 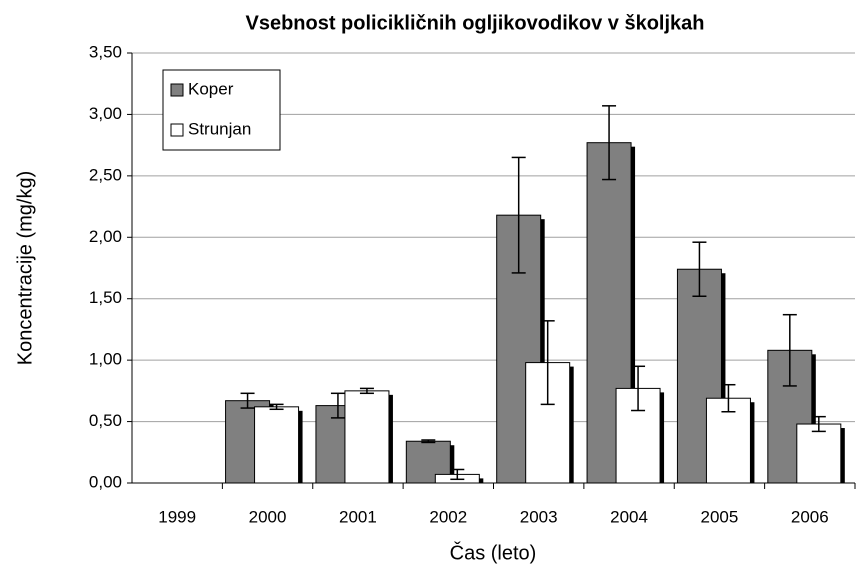 I want to click on y-tick-label: 2,50, so click(x=105, y=174).